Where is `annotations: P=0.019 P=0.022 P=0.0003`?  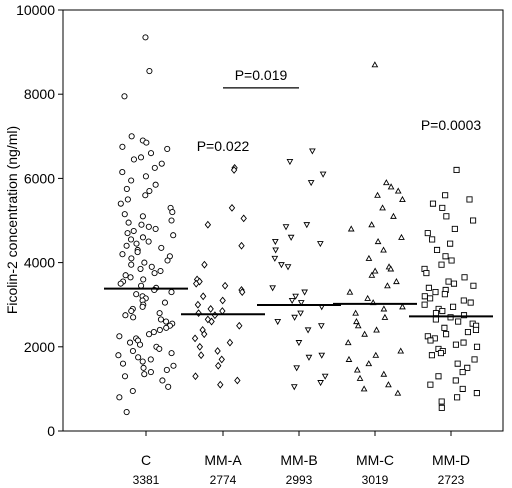
annotations: P=0.019 P=0.022 P=0.0003 is located at coordinates (339, 110).